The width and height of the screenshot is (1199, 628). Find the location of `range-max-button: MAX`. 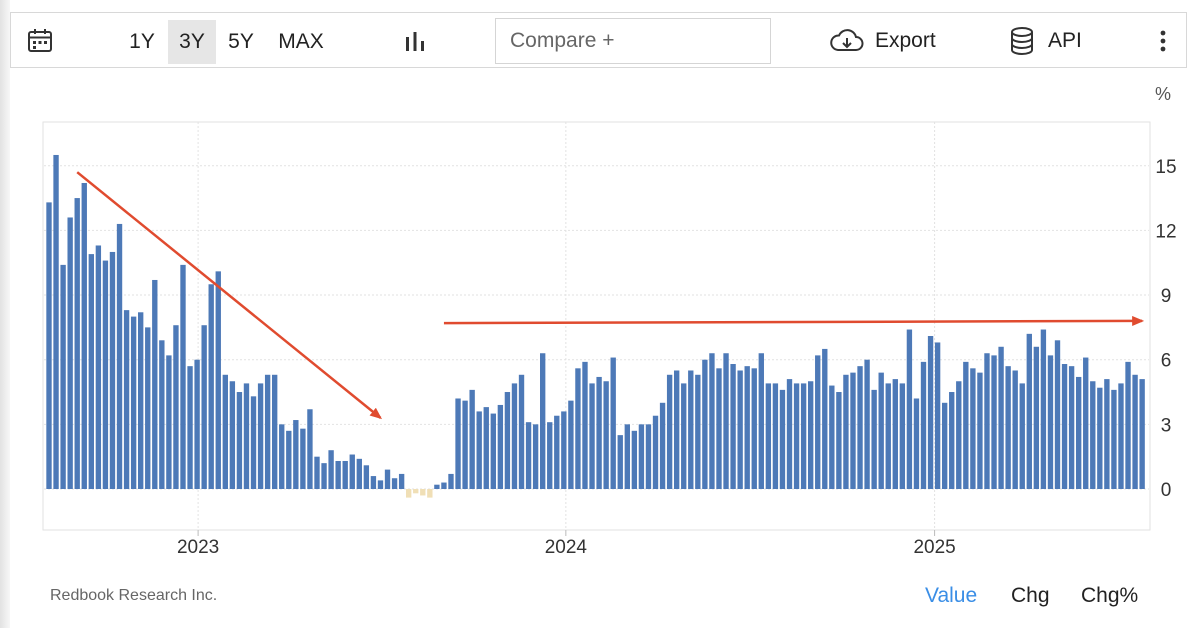

range-max-button: MAX is located at coordinates (301, 41).